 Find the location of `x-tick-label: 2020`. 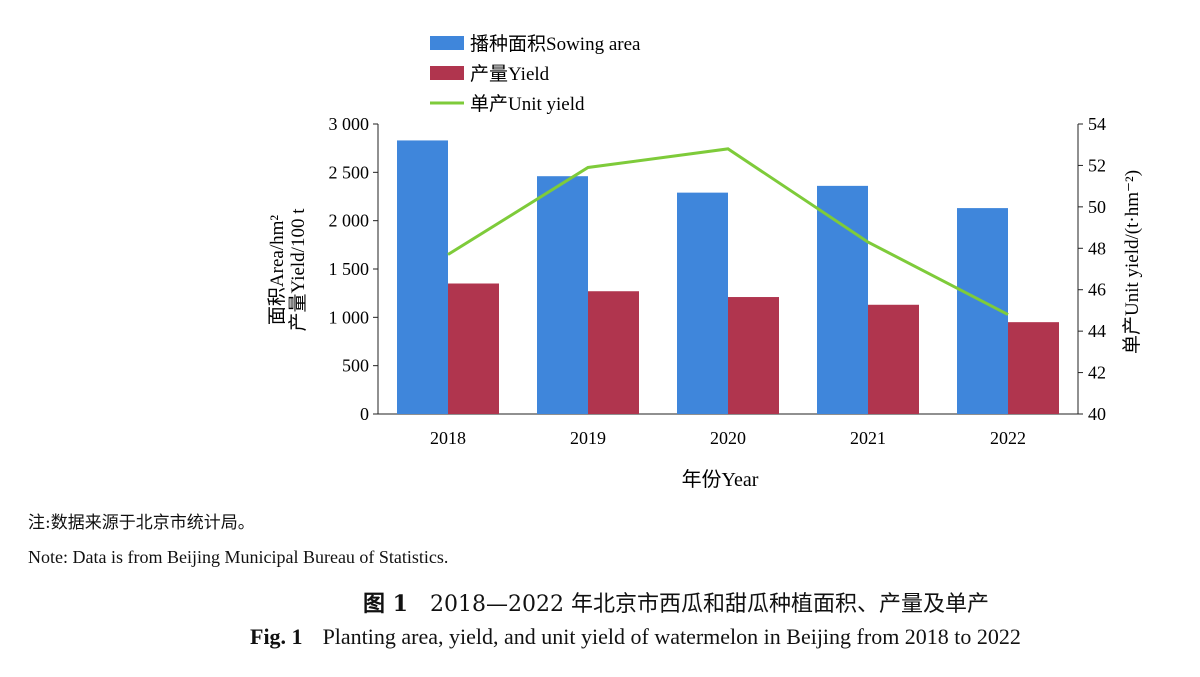

x-tick-label: 2020 is located at coordinates (728, 438).